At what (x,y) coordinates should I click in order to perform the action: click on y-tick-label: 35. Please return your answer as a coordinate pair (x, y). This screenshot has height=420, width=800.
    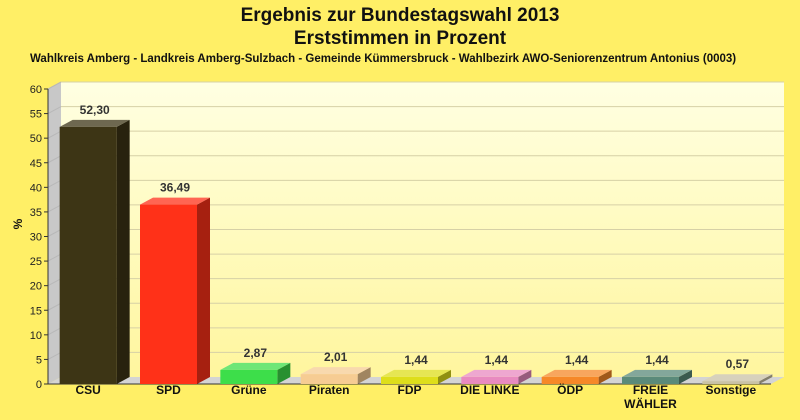
    Looking at the image, I should click on (36, 213).